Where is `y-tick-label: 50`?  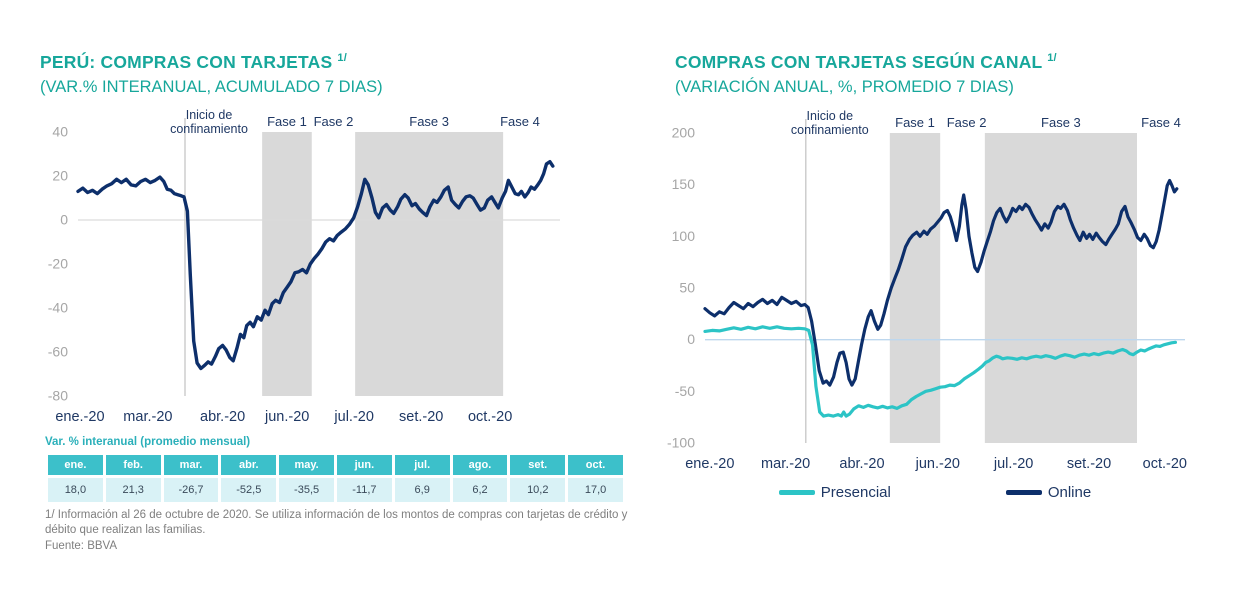
y-tick-label: 50 is located at coordinates (687, 288).